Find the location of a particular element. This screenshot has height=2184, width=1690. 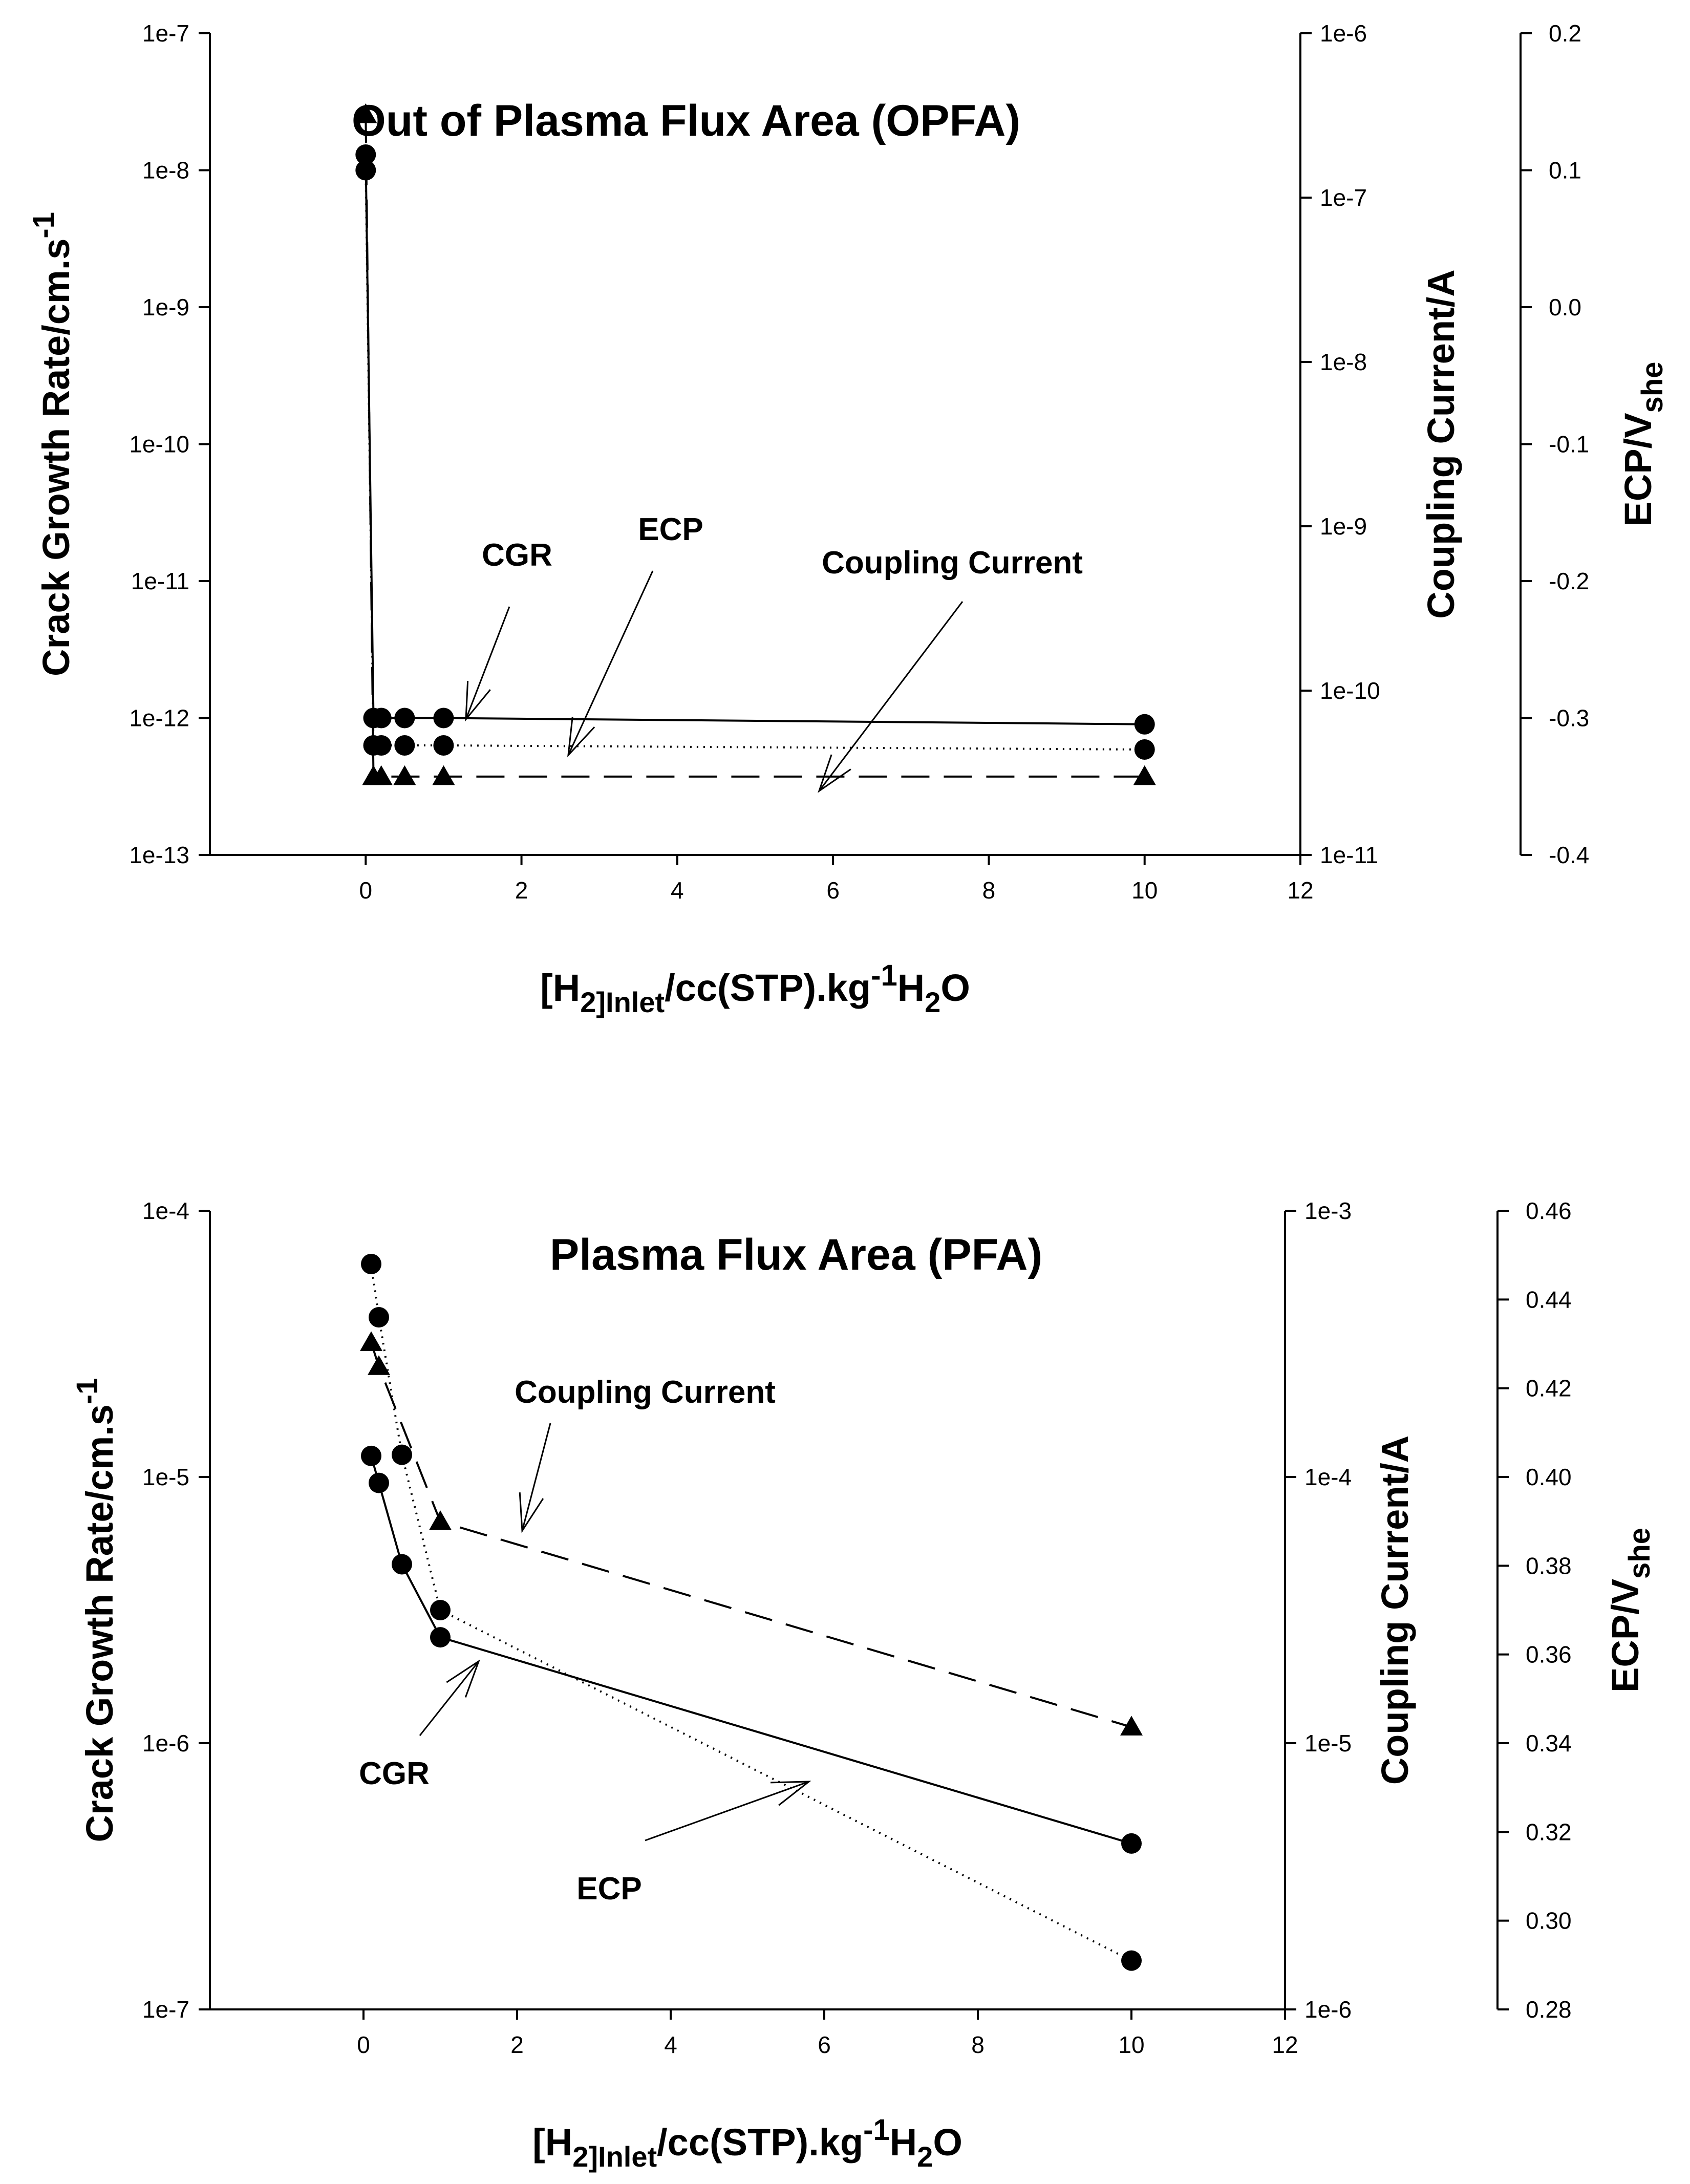

x-axis-title-part: [H is located at coordinates (552, 2142).